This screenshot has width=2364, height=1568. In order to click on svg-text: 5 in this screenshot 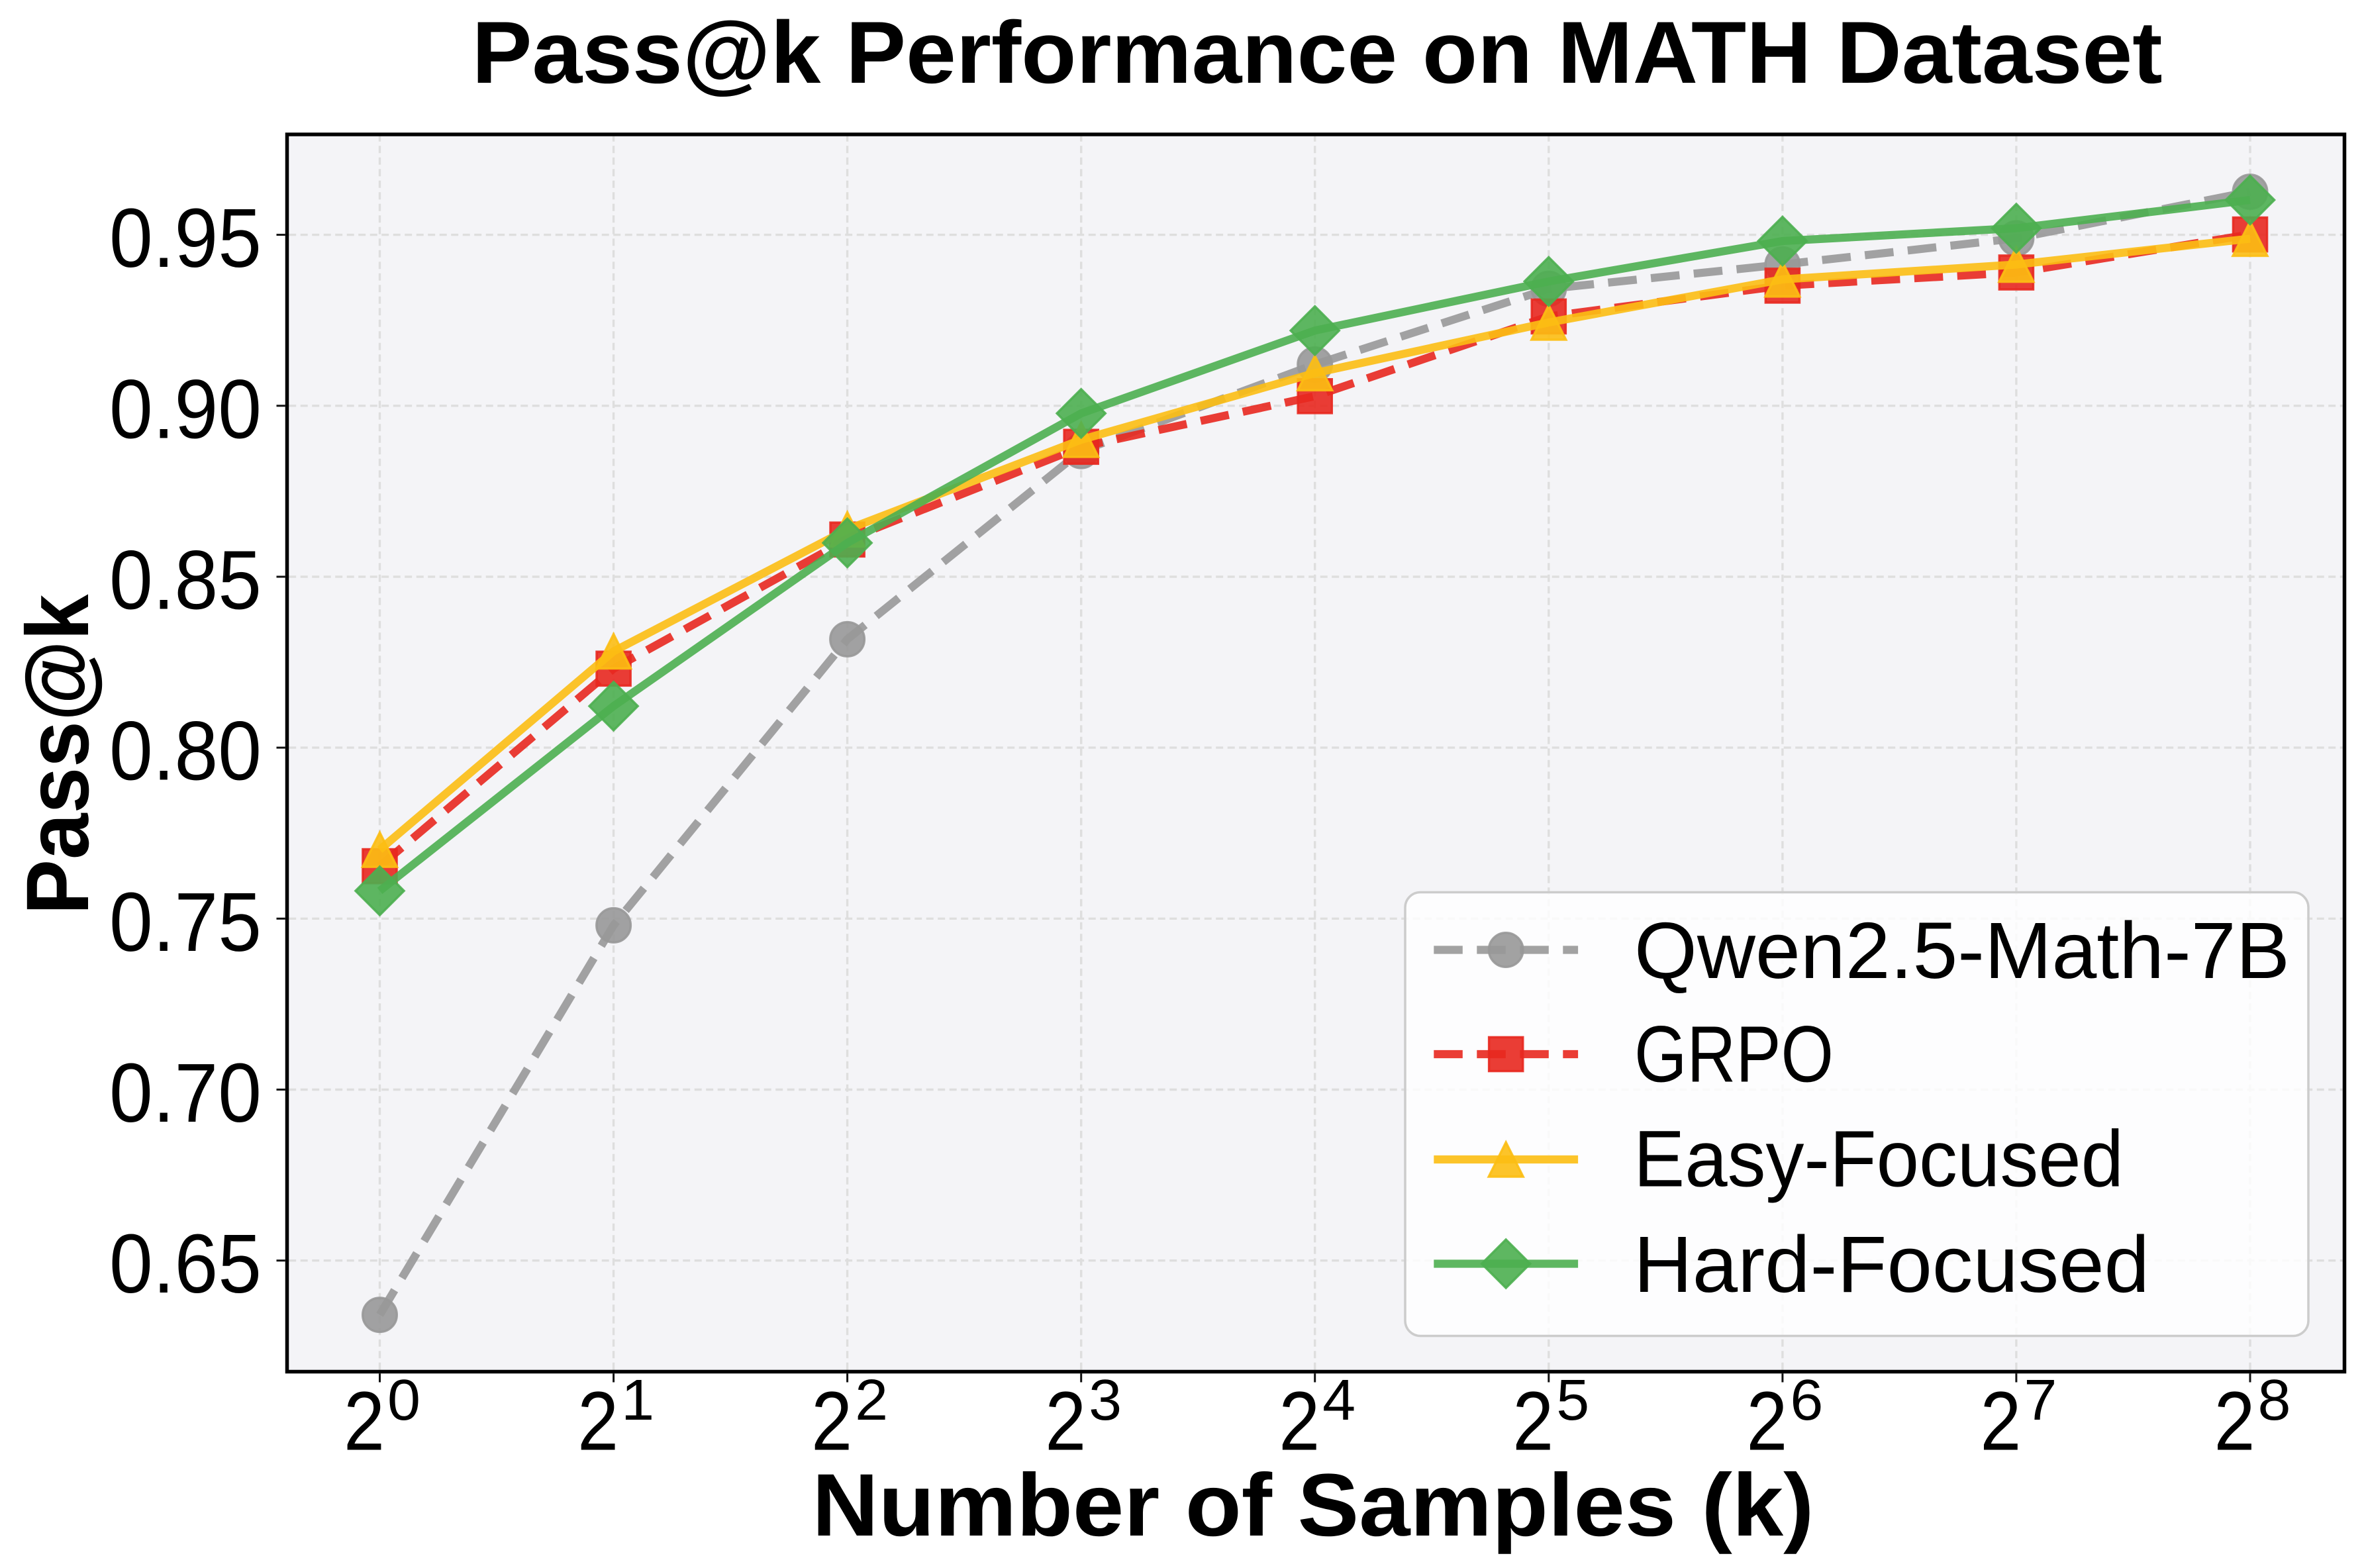, I will do `click(1572, 1400)`.